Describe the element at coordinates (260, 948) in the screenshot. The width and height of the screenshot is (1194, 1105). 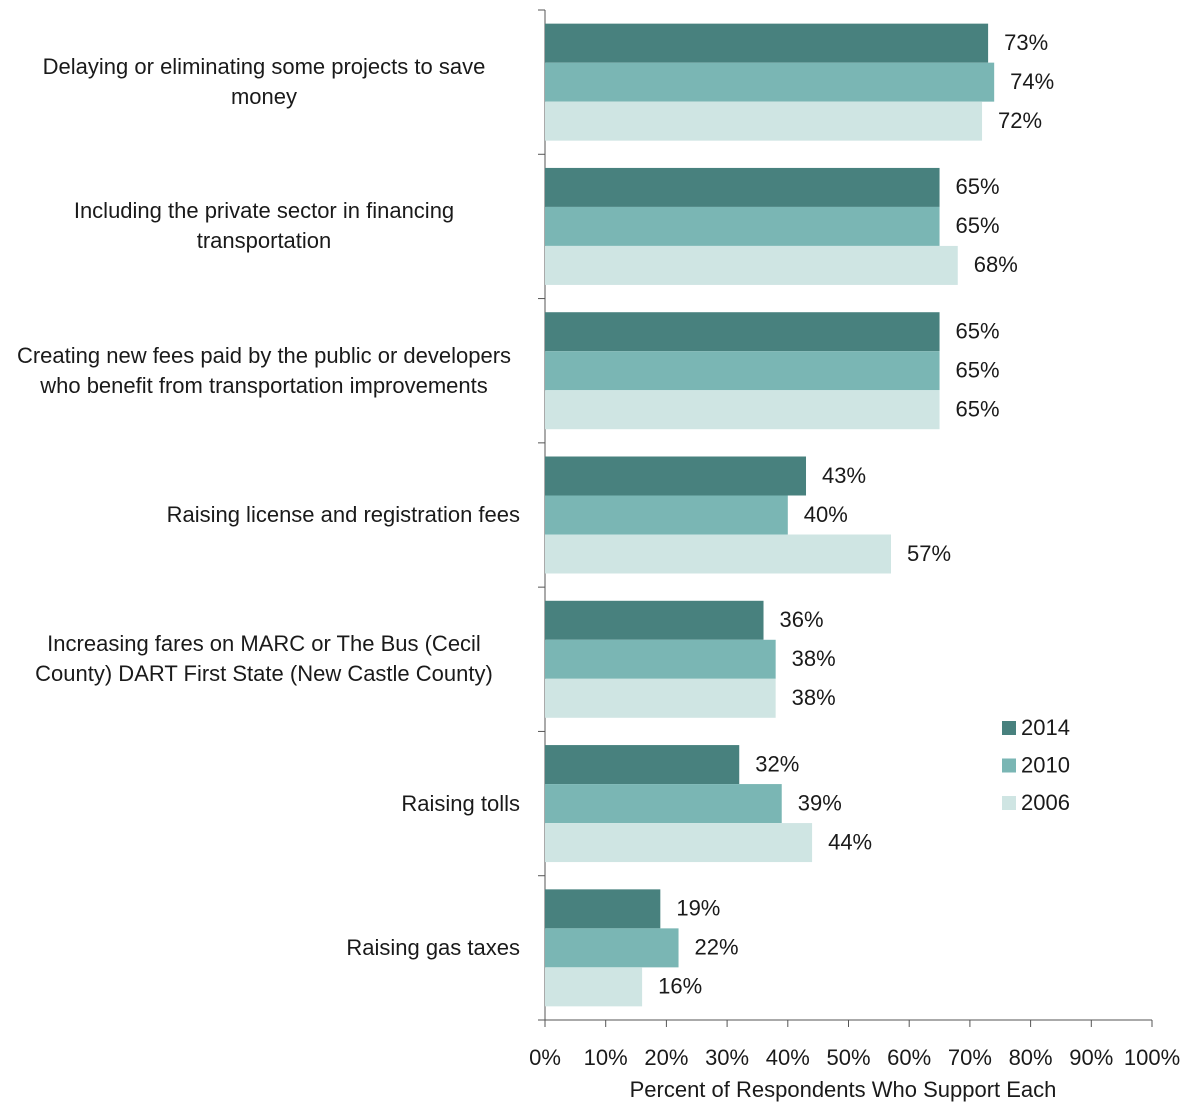
I see `category-label-box: Raising gas taxes` at that location.